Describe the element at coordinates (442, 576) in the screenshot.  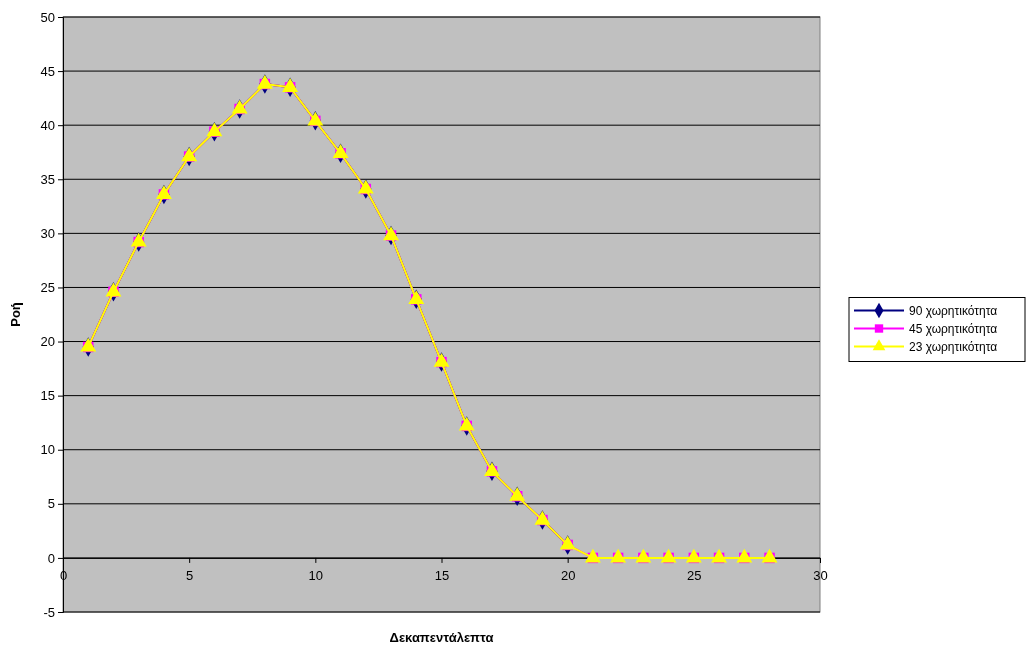
I see `x-tick-label: 15` at that location.